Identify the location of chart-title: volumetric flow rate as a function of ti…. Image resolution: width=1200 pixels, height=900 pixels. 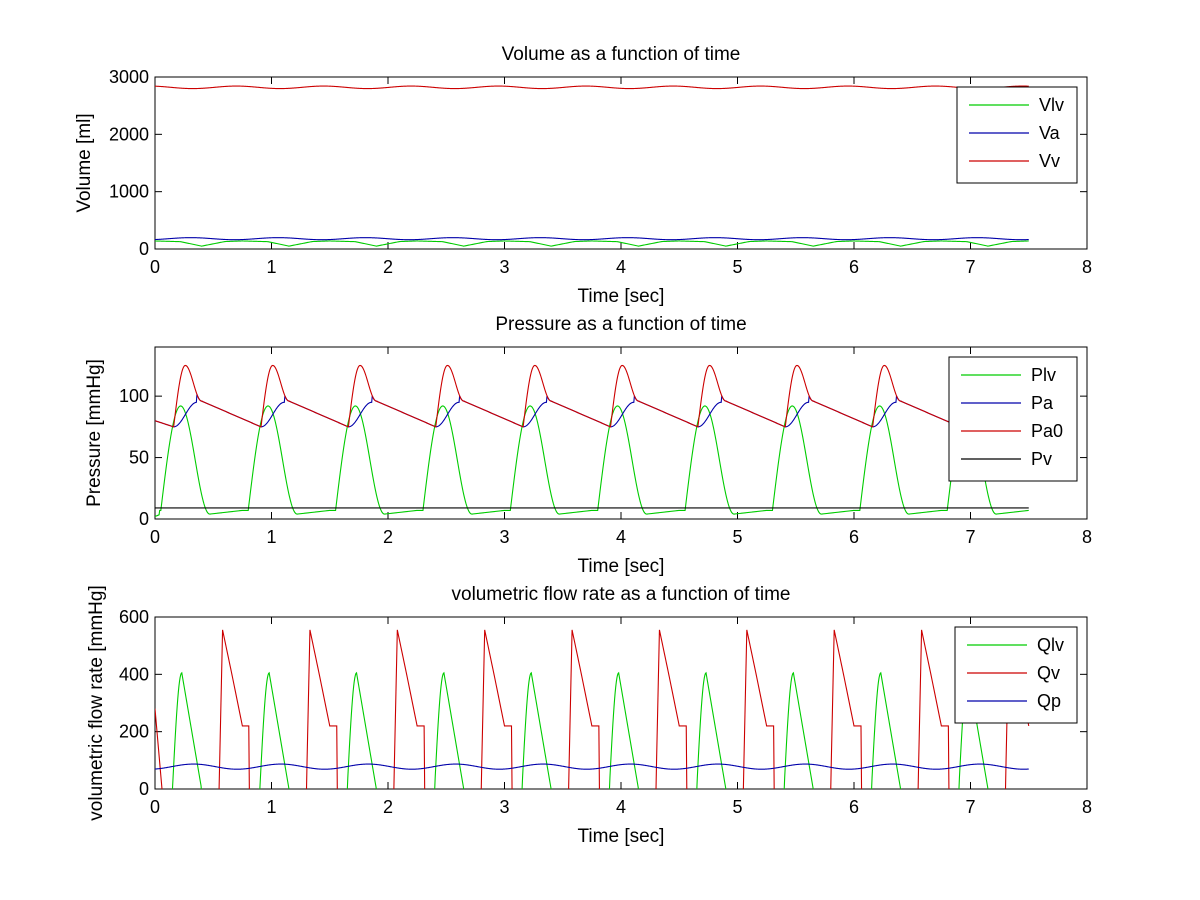
(621, 594).